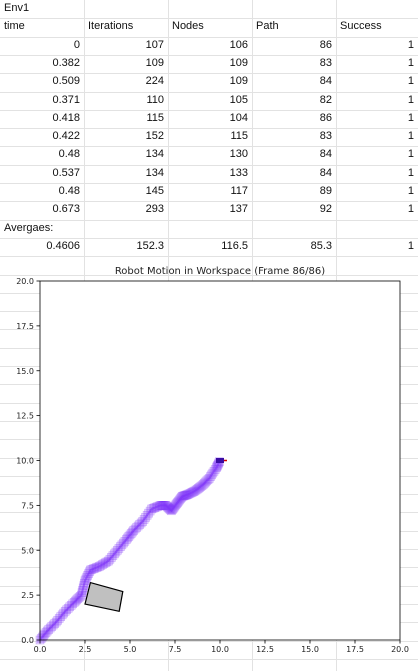 The height and width of the screenshot is (671, 418). What do you see at coordinates (76, 45) in the screenshot?
I see `data-cell: 0` at bounding box center [76, 45].